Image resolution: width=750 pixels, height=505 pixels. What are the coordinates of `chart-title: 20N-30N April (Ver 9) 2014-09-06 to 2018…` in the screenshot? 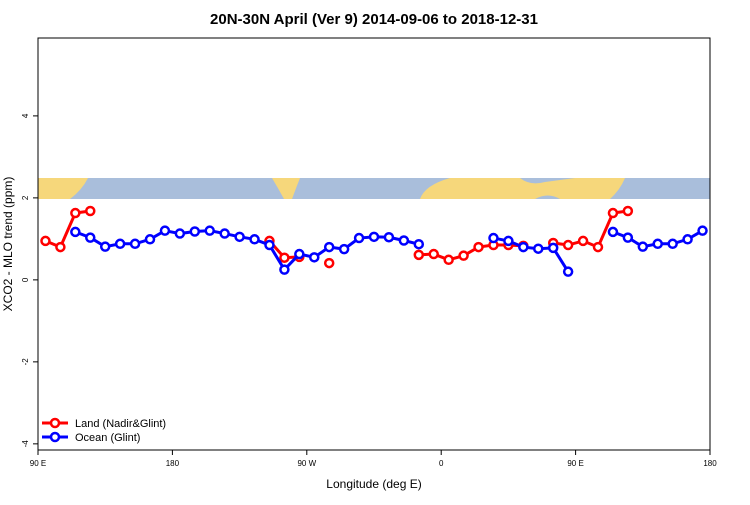 It's located at (374, 19).